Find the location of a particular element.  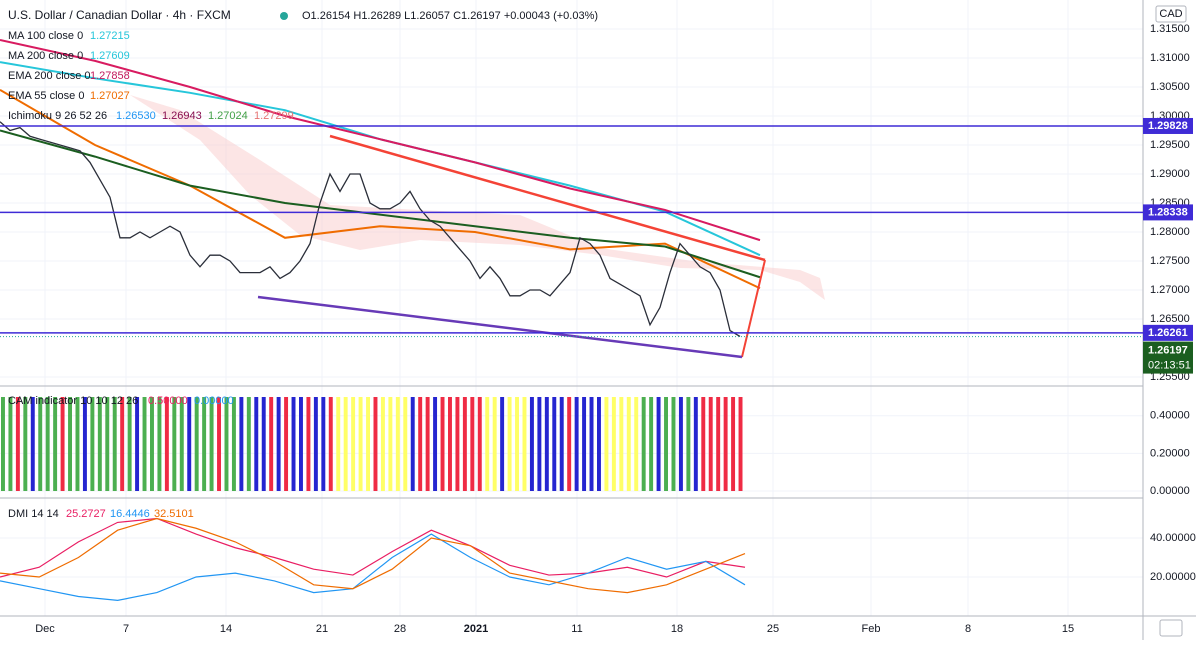

price-tick-label: 1.29000 is located at coordinates (1170, 174).